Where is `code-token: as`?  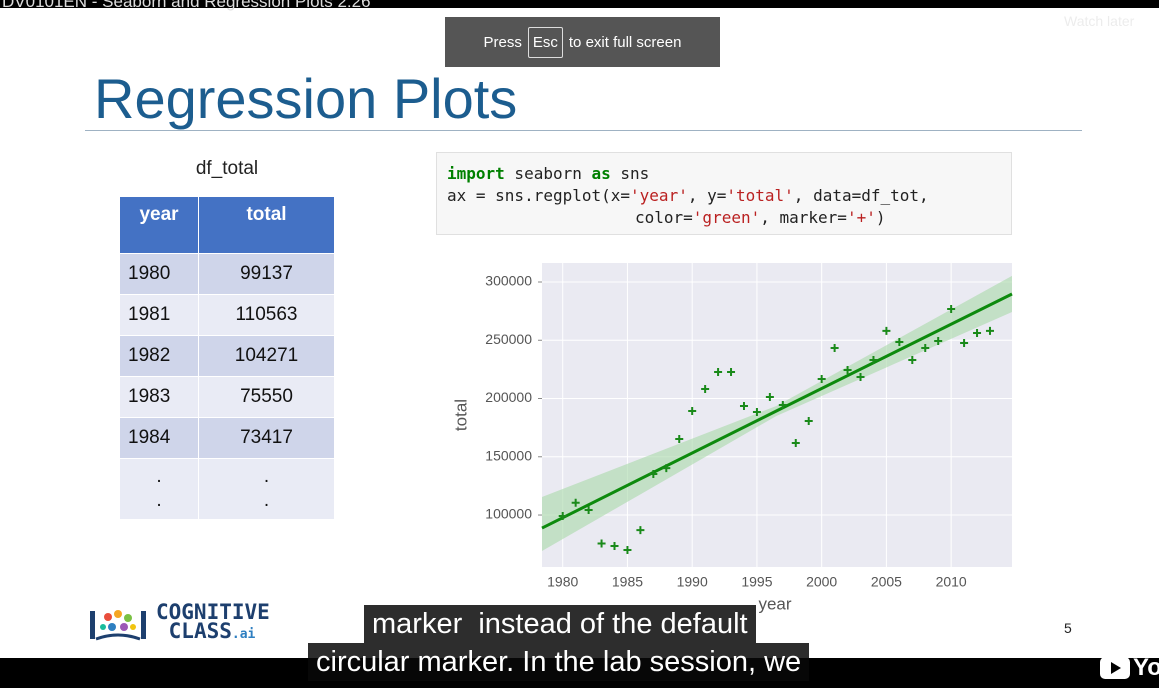 code-token: as is located at coordinates (601, 173).